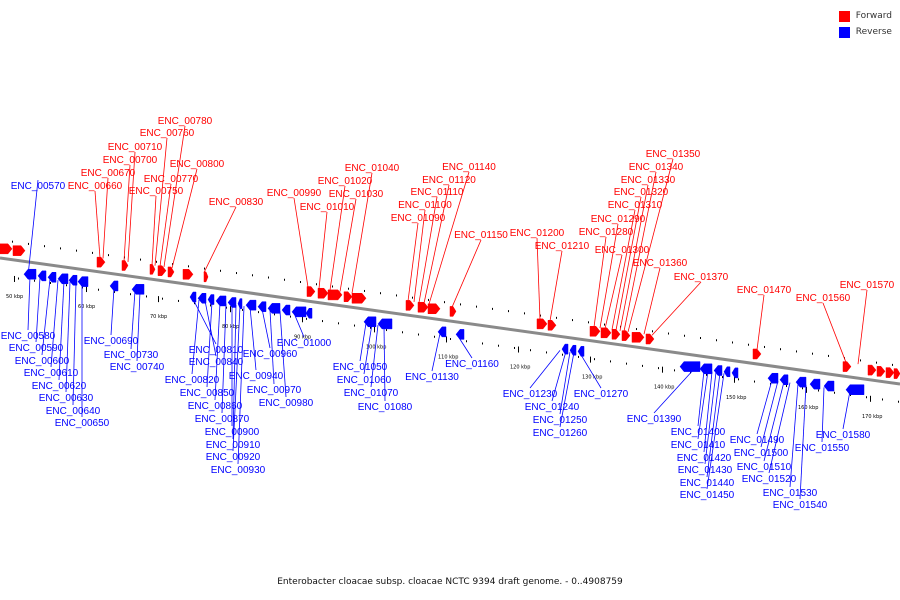 The width and height of the screenshot is (900, 600). I want to click on gene-label: ENC_01300, so click(622, 250).